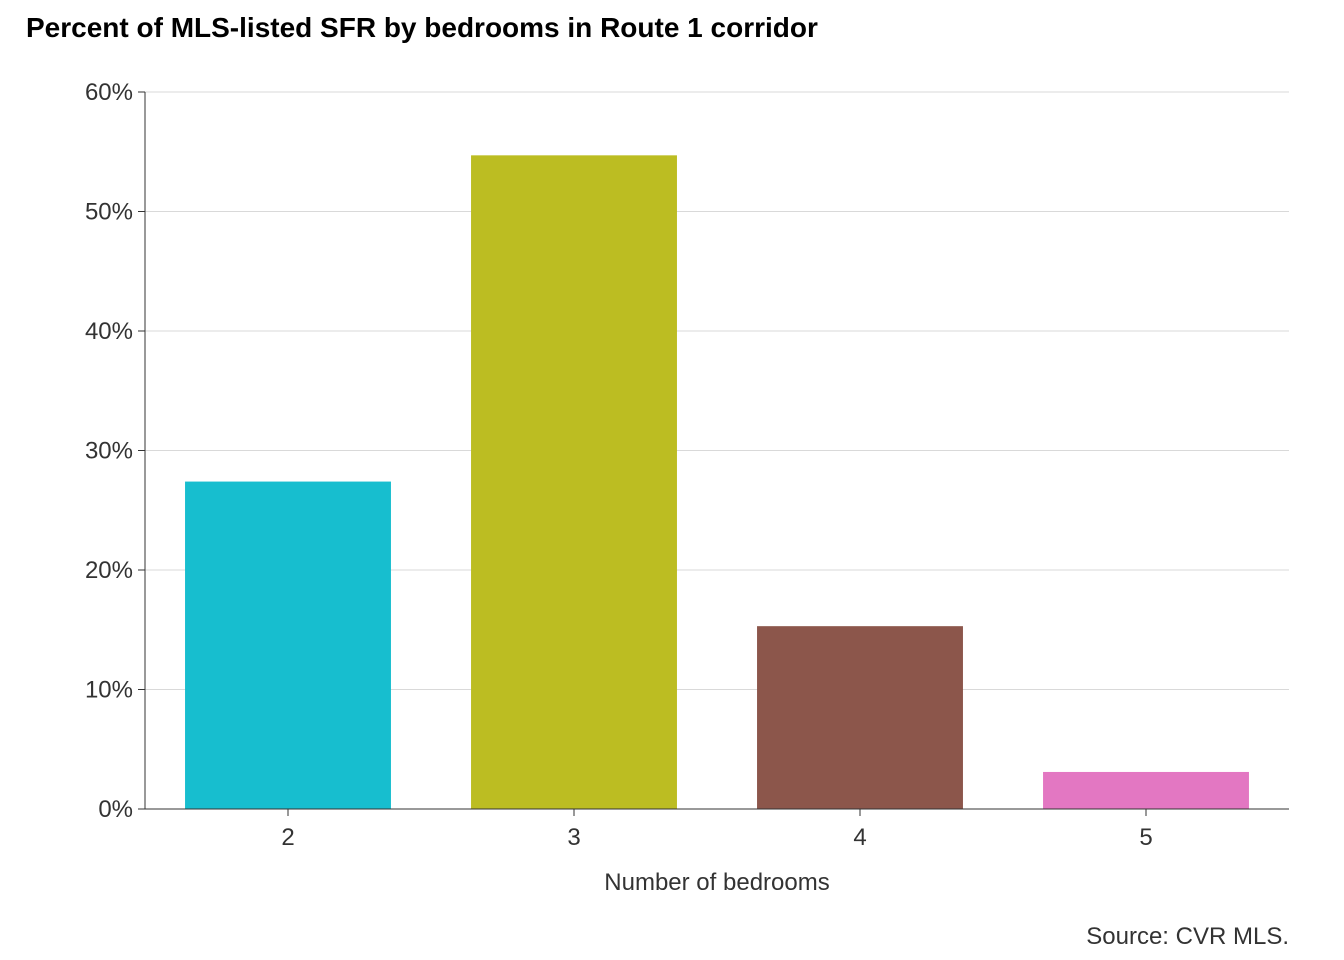 Image resolution: width=1344 pixels, height=960 pixels. I want to click on x-tick-label: 5, so click(1145, 837).